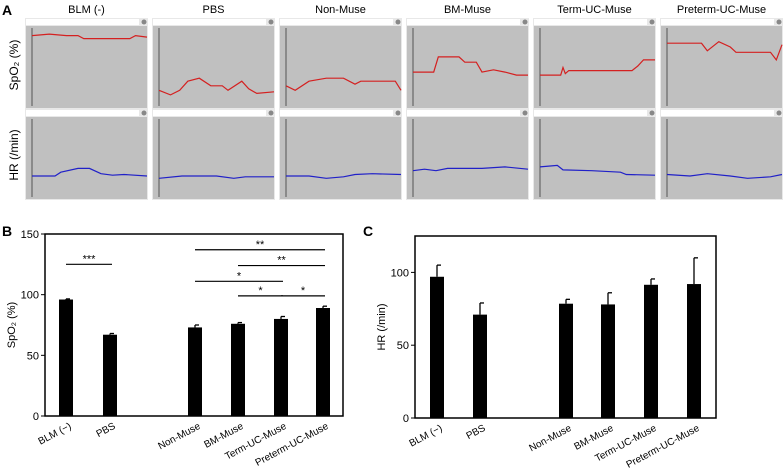  What do you see at coordinates (368, 231) in the screenshot?
I see `panel-label-c: C` at bounding box center [368, 231].